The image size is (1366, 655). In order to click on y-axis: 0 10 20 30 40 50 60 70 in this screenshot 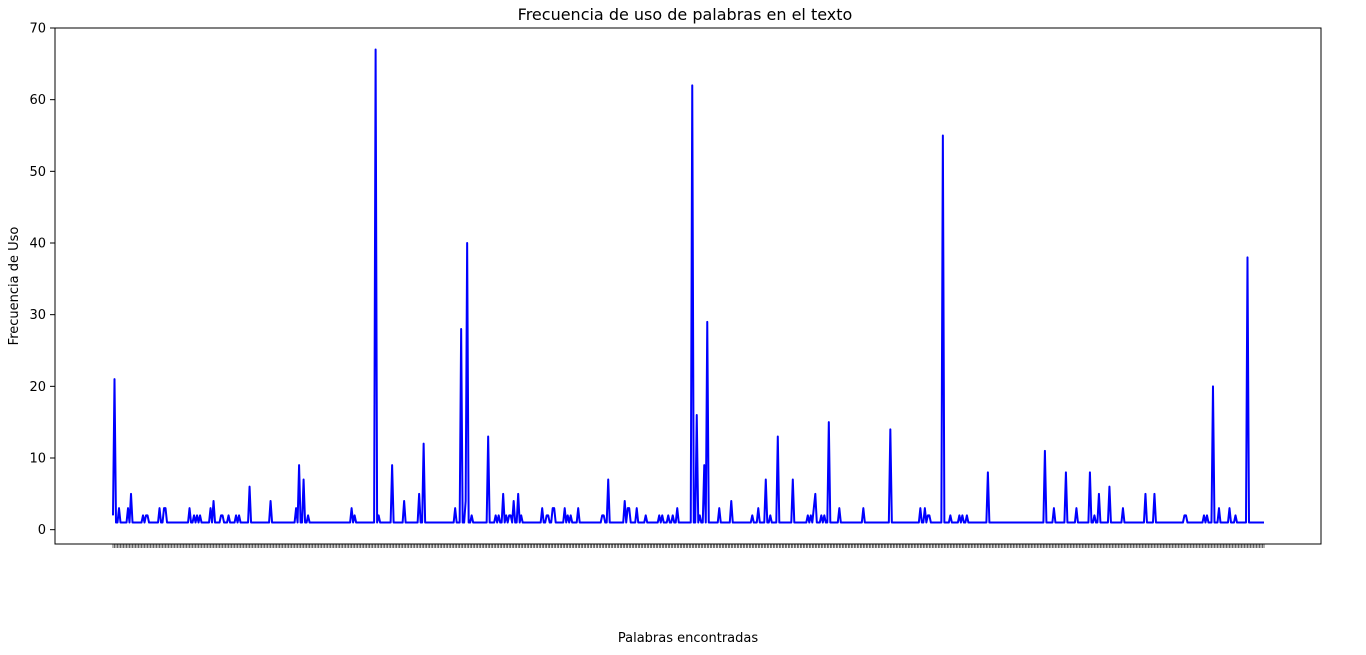, I will do `click(42, 280)`.